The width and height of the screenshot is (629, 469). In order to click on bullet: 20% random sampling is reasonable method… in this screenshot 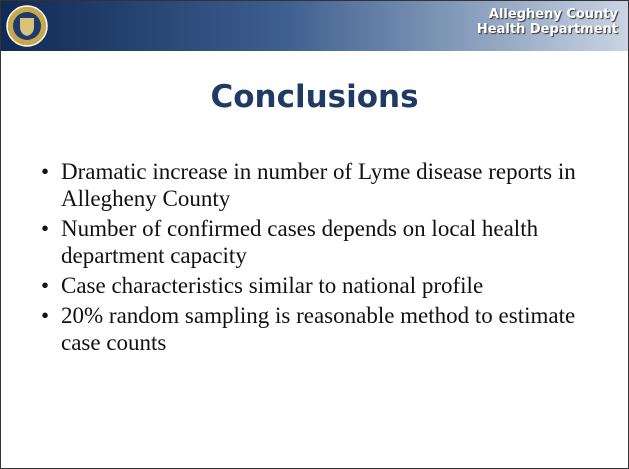, I will do `click(321, 329)`.